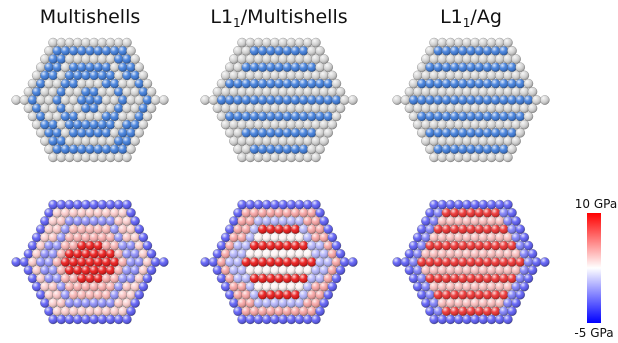 This screenshot has width=618, height=343. What do you see at coordinates (594, 333) in the screenshot?
I see `colorbar-min-label: -5 GPa` at bounding box center [594, 333].